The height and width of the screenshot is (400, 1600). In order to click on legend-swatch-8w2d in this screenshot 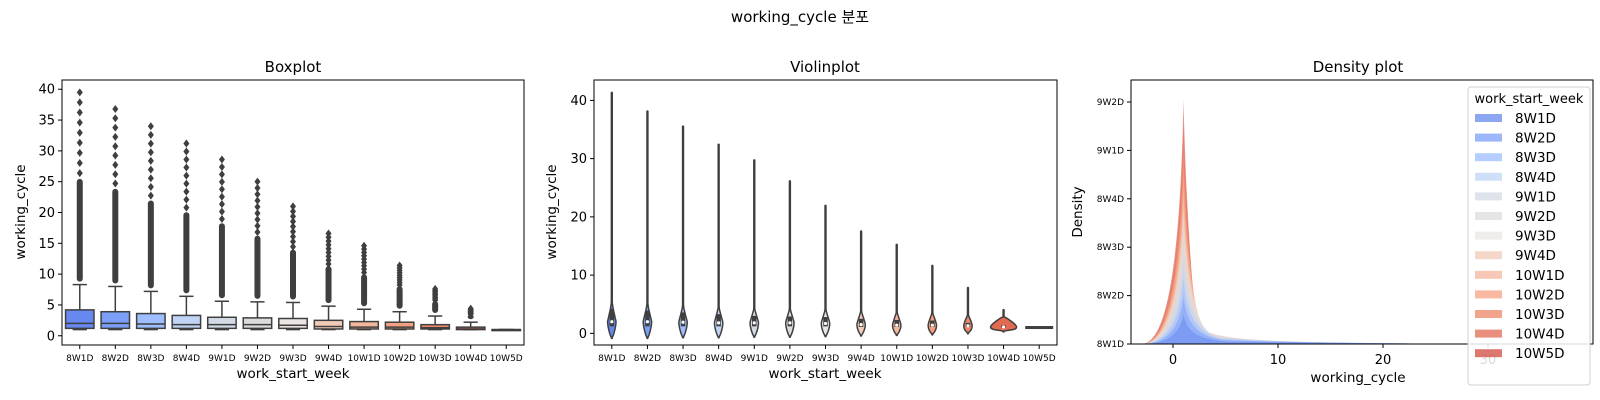, I will do `click(1488, 137)`.